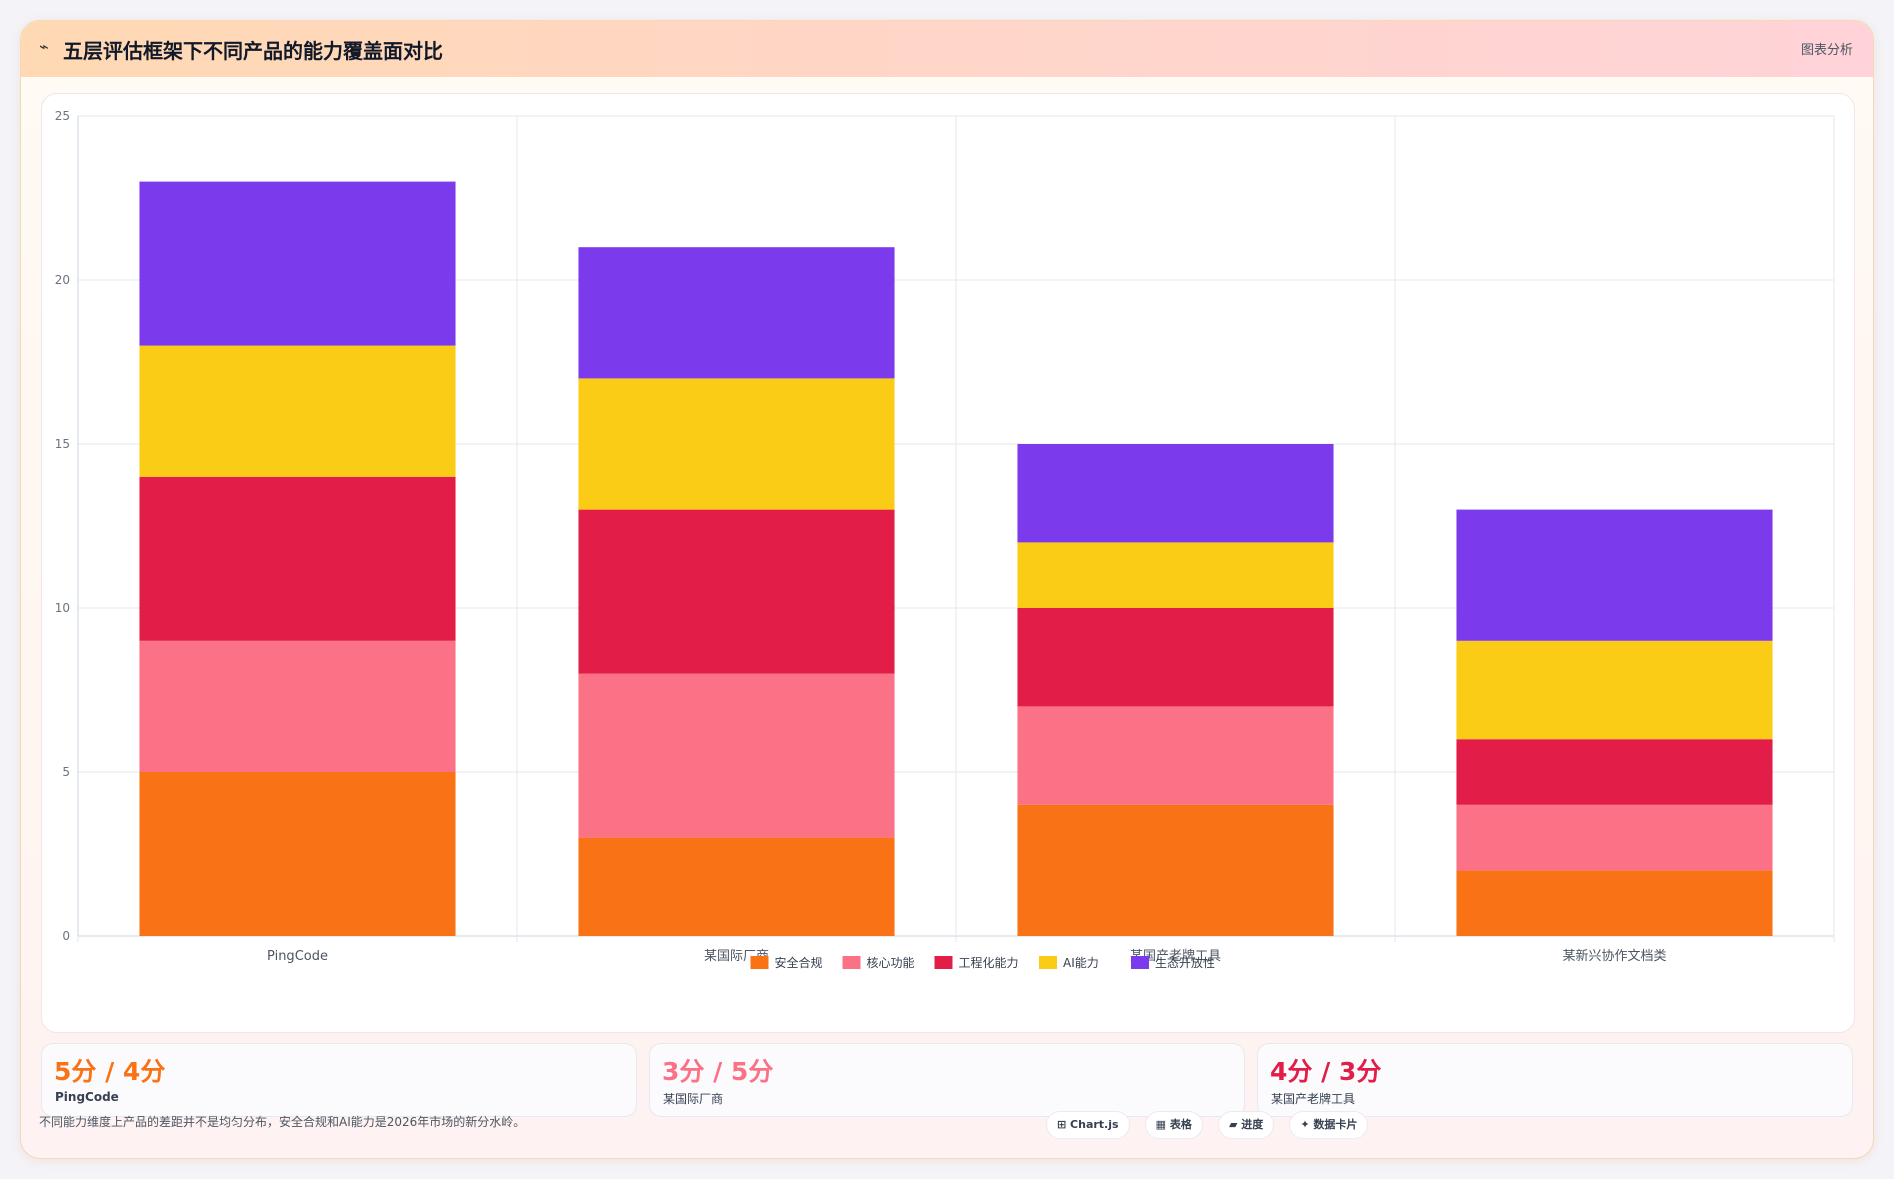 The width and height of the screenshot is (1894, 1179). I want to click on legend-label: 安全合规, so click(799, 962).